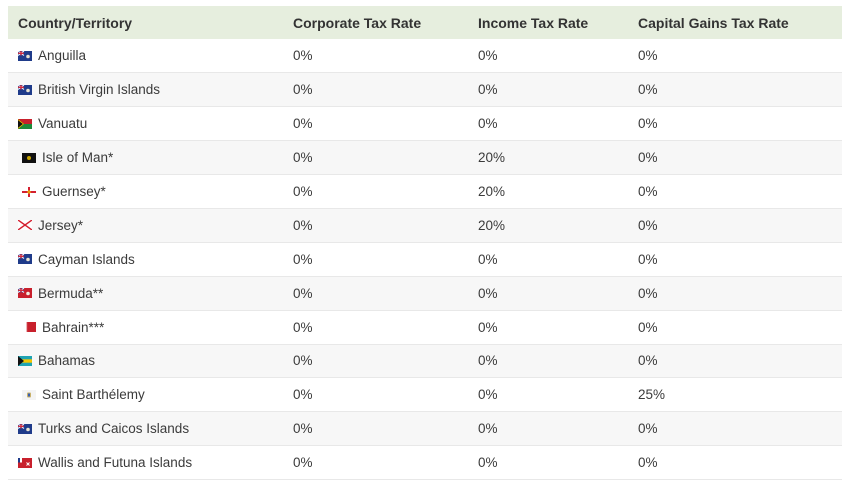 The height and width of the screenshot is (486, 848). Describe the element at coordinates (150, 360) in the screenshot. I see `country-label: Bahamas` at that location.